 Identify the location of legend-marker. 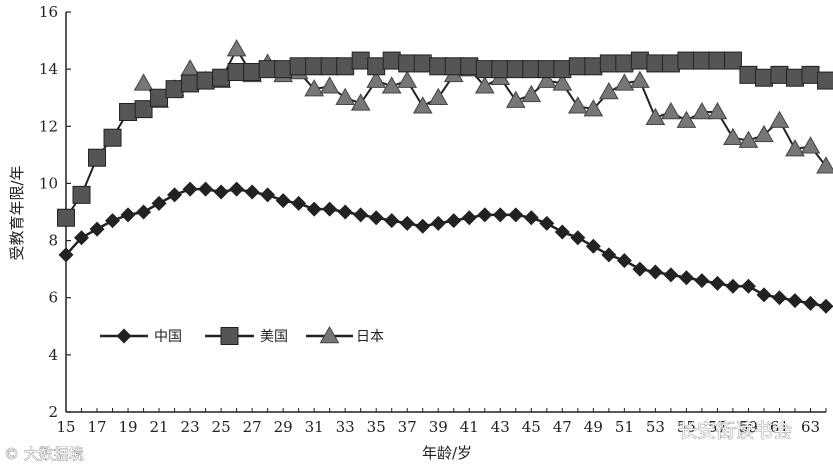
(229, 336).